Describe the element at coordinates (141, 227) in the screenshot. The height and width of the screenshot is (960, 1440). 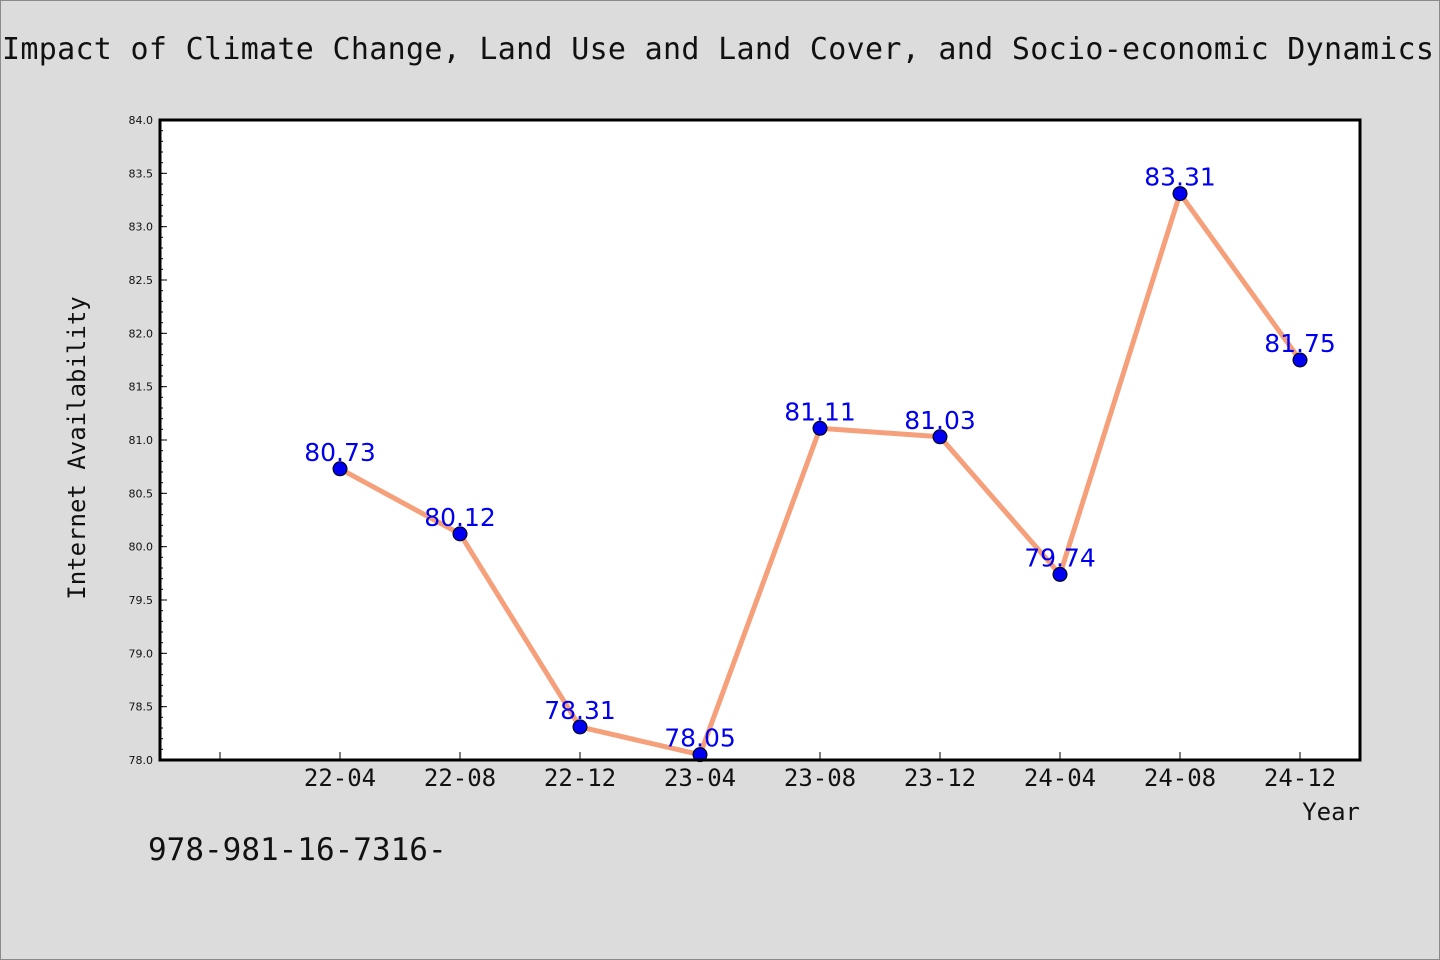
I see `y-tick-label: 83.0` at that location.